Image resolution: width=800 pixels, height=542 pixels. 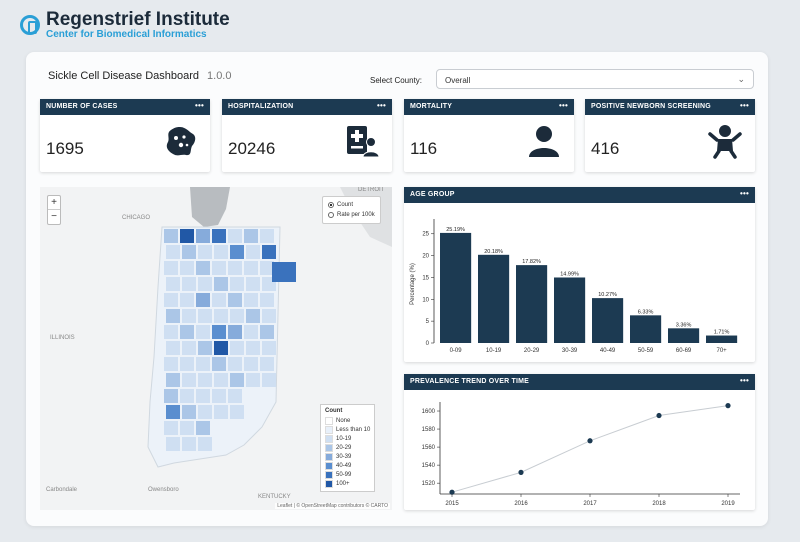 I want to click on radio-count: Count, so click(x=351, y=205).